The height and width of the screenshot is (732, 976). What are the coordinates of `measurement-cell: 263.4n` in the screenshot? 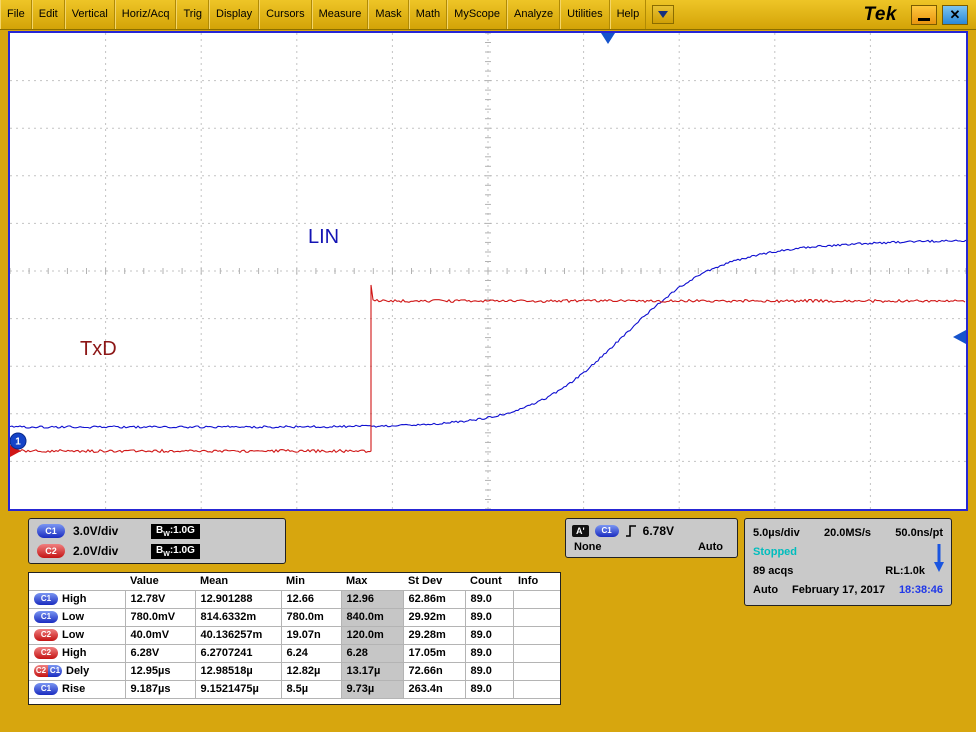 It's located at (434, 689).